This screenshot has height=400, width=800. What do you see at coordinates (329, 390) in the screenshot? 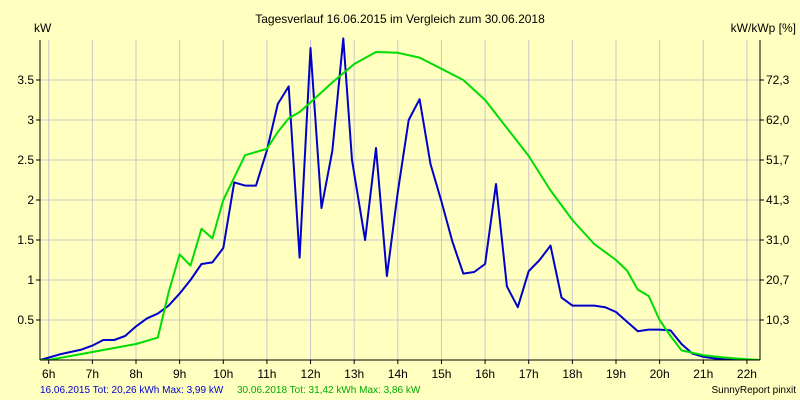
I see `legend-series-2: 30.06.2018 Tot: 31,42 kWh Max: 3,86 kW` at bounding box center [329, 390].